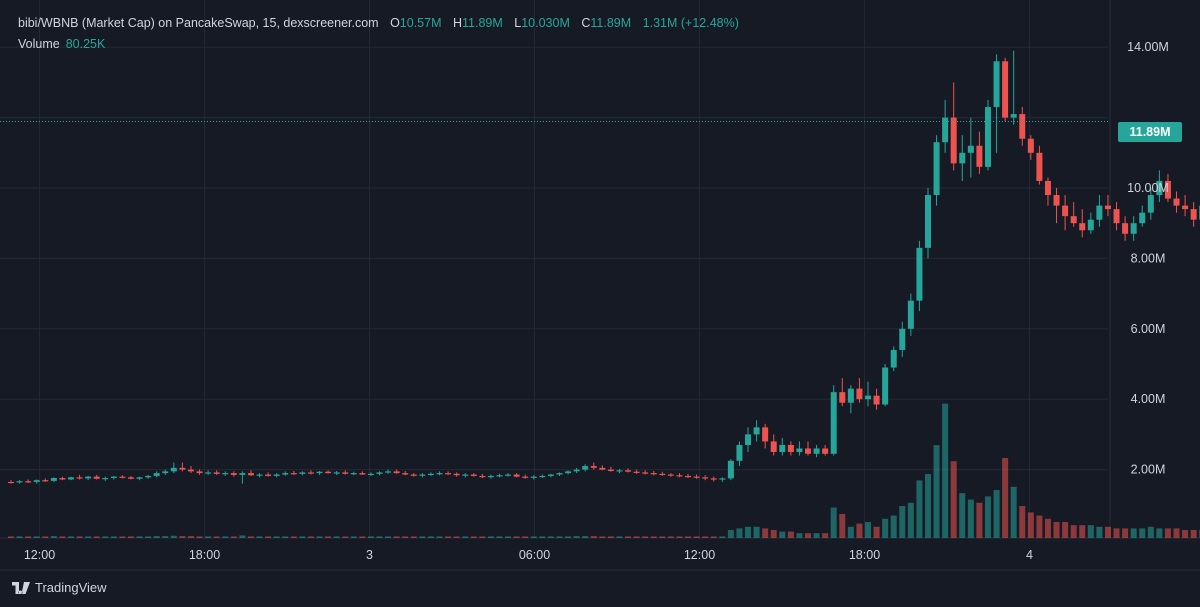 The height and width of the screenshot is (607, 1200). I want to click on price-tick-label: 6.00M, so click(1148, 329).